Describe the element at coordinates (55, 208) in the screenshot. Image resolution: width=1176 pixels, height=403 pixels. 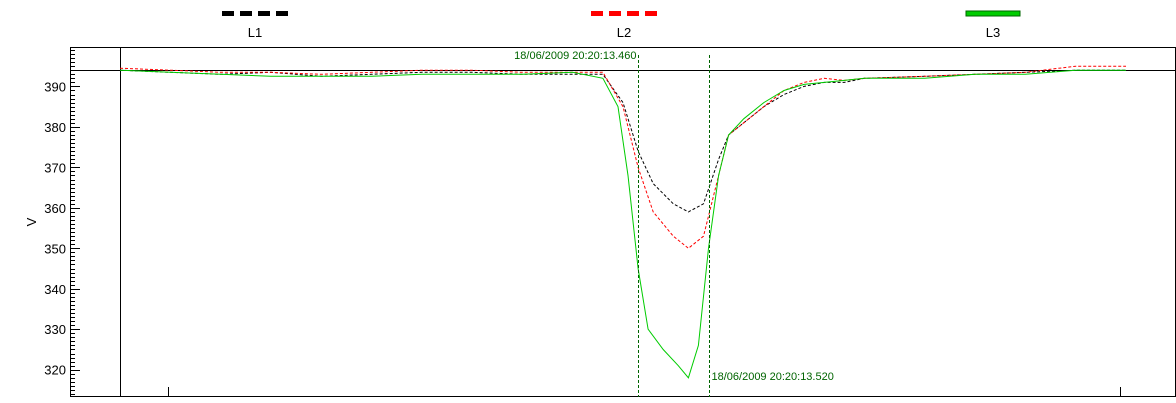
I see `y-tick-label: 360` at that location.